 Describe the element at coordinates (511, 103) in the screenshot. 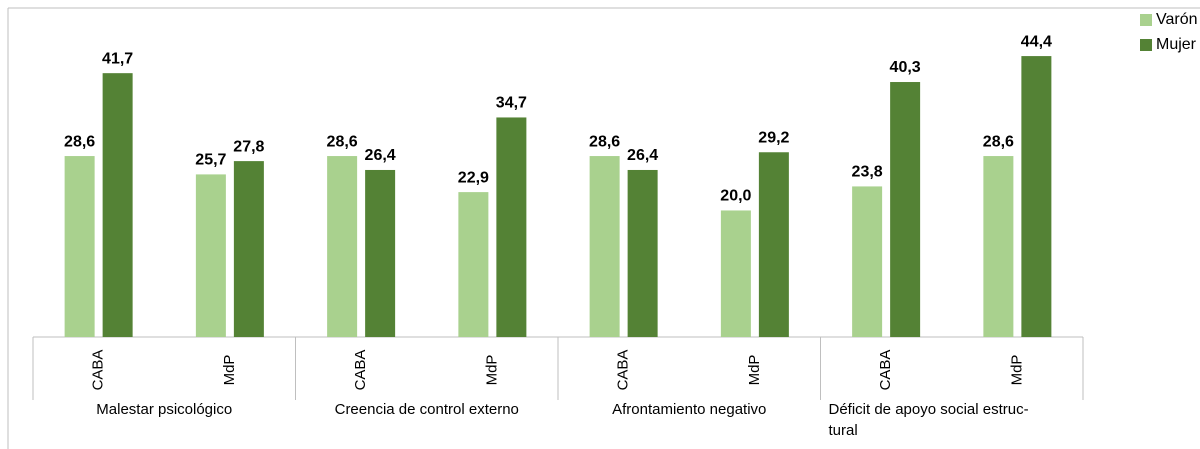

I see `value-label: 34,7` at that location.